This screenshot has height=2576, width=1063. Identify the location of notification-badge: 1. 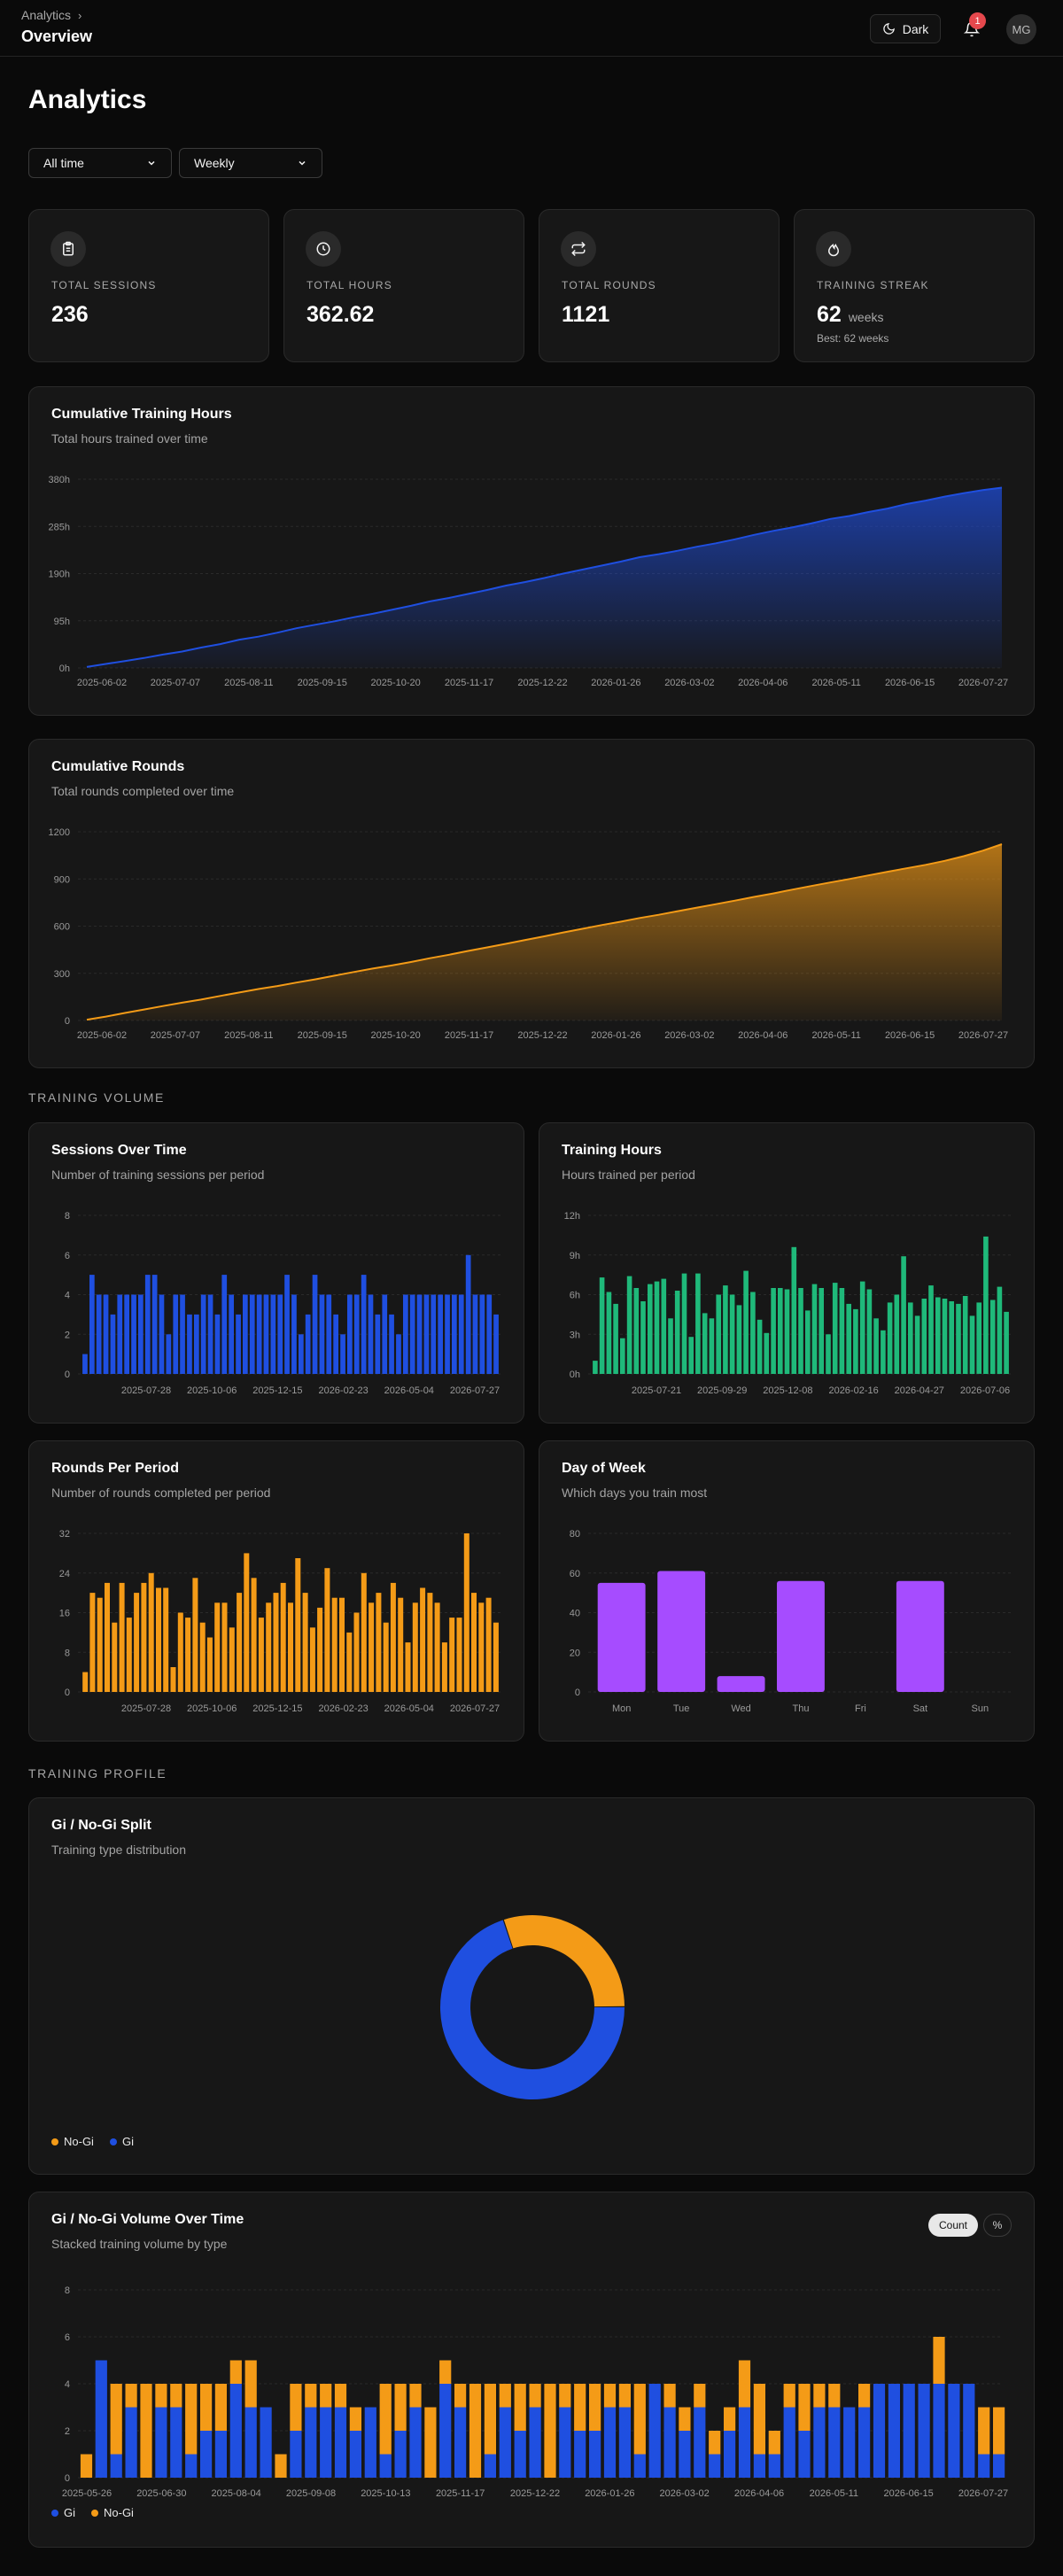
(978, 20).